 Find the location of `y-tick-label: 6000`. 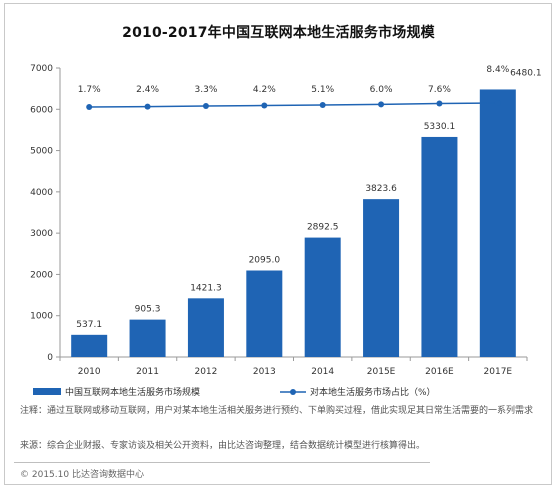

y-tick-label: 6000 is located at coordinates (41, 110).